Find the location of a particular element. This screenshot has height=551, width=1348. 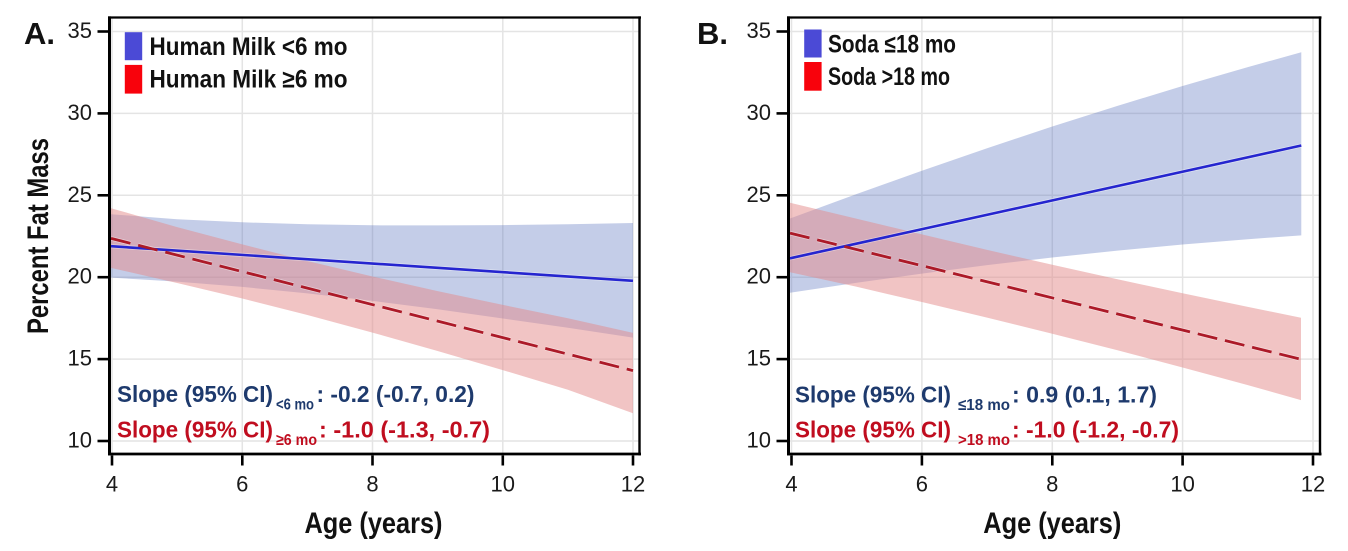

svg-text: <6 mo is located at coordinates (295, 405).